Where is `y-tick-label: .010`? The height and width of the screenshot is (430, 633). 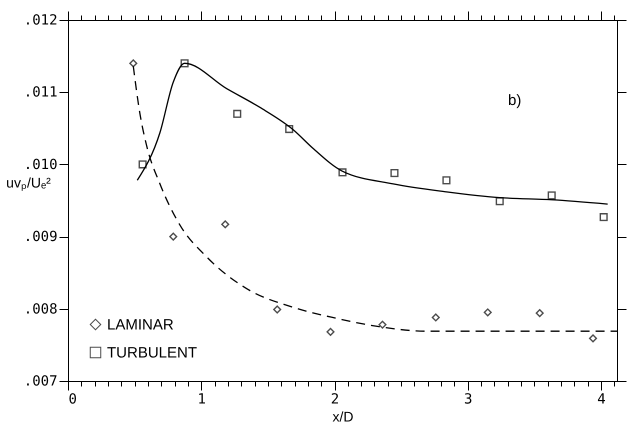
y-tick-label: .010 is located at coordinates (41, 164).